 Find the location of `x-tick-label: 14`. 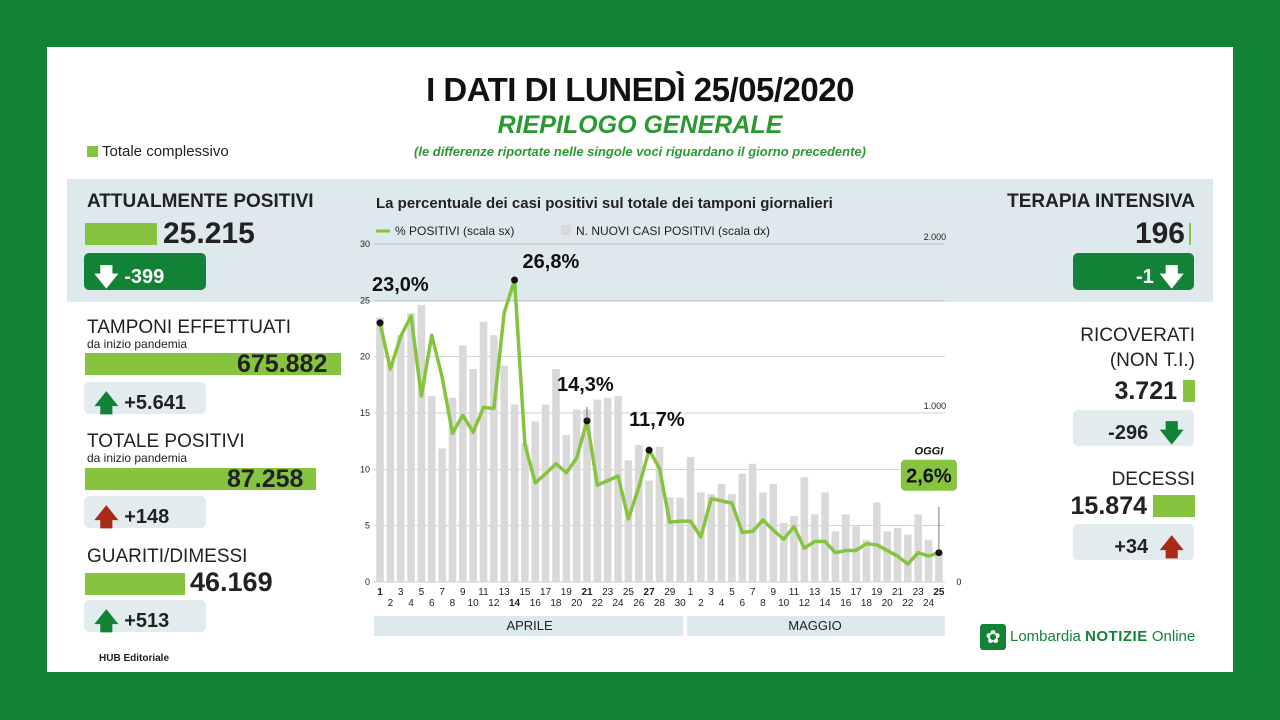

x-tick-label: 14 is located at coordinates (825, 603).